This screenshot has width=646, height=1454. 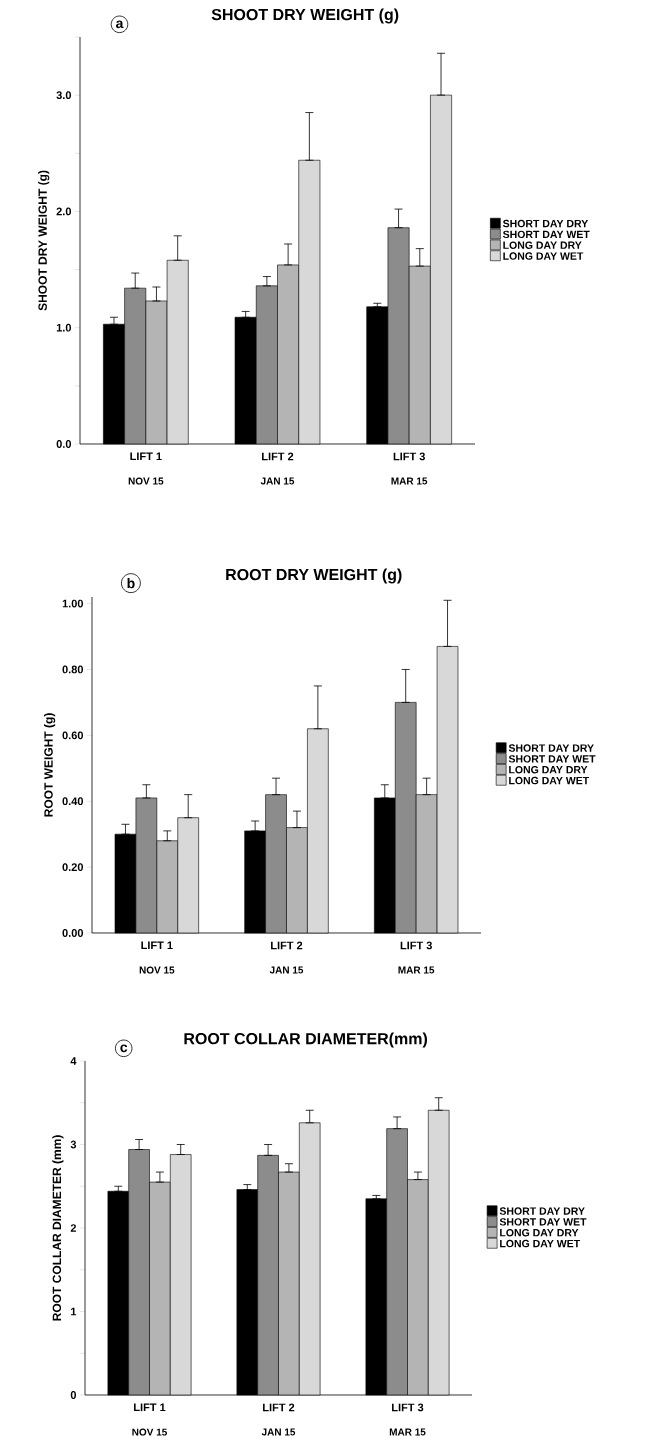 I want to click on text: b, so click(x=131, y=583).